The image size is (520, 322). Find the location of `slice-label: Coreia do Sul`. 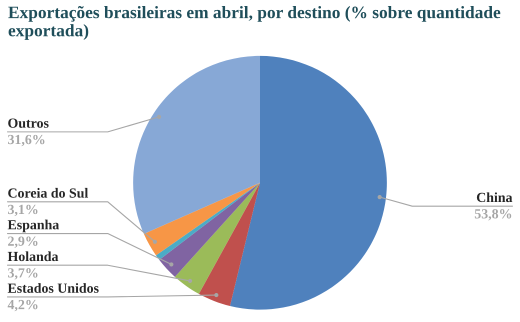

slice-label: Coreia do Sul is located at coordinates (48, 193).